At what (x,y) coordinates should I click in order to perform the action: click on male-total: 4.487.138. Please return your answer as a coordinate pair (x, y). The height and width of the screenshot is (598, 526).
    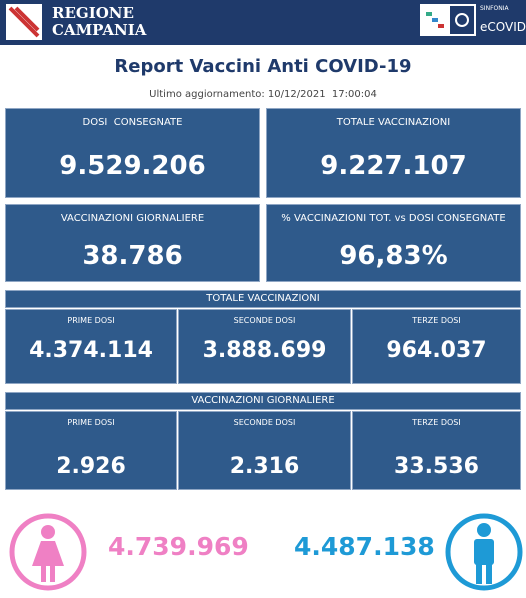
    Looking at the image, I should click on (364, 546).